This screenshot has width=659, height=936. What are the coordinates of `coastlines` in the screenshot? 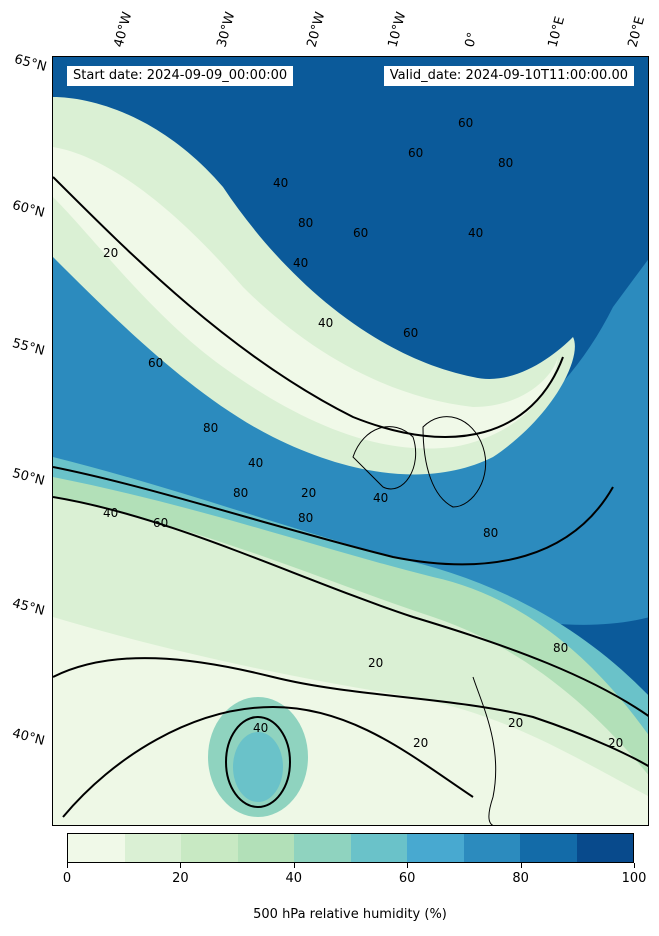 It's located at (424, 620).